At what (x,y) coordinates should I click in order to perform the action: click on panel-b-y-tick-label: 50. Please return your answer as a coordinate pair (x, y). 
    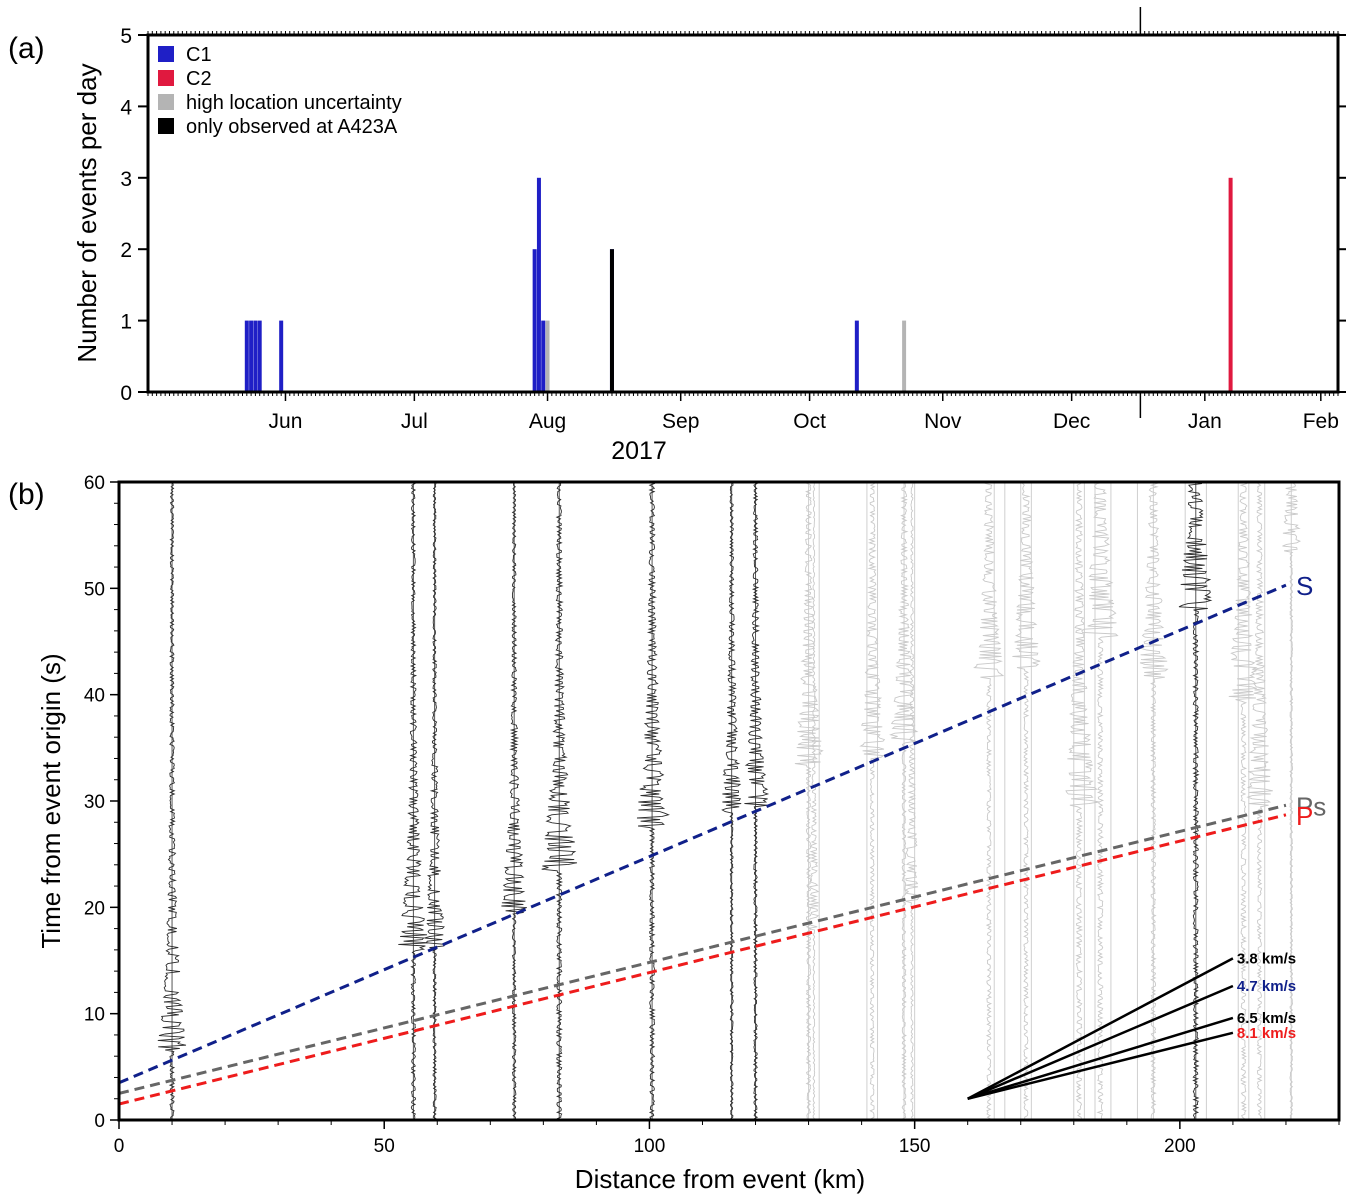
    Looking at the image, I should click on (94, 589).